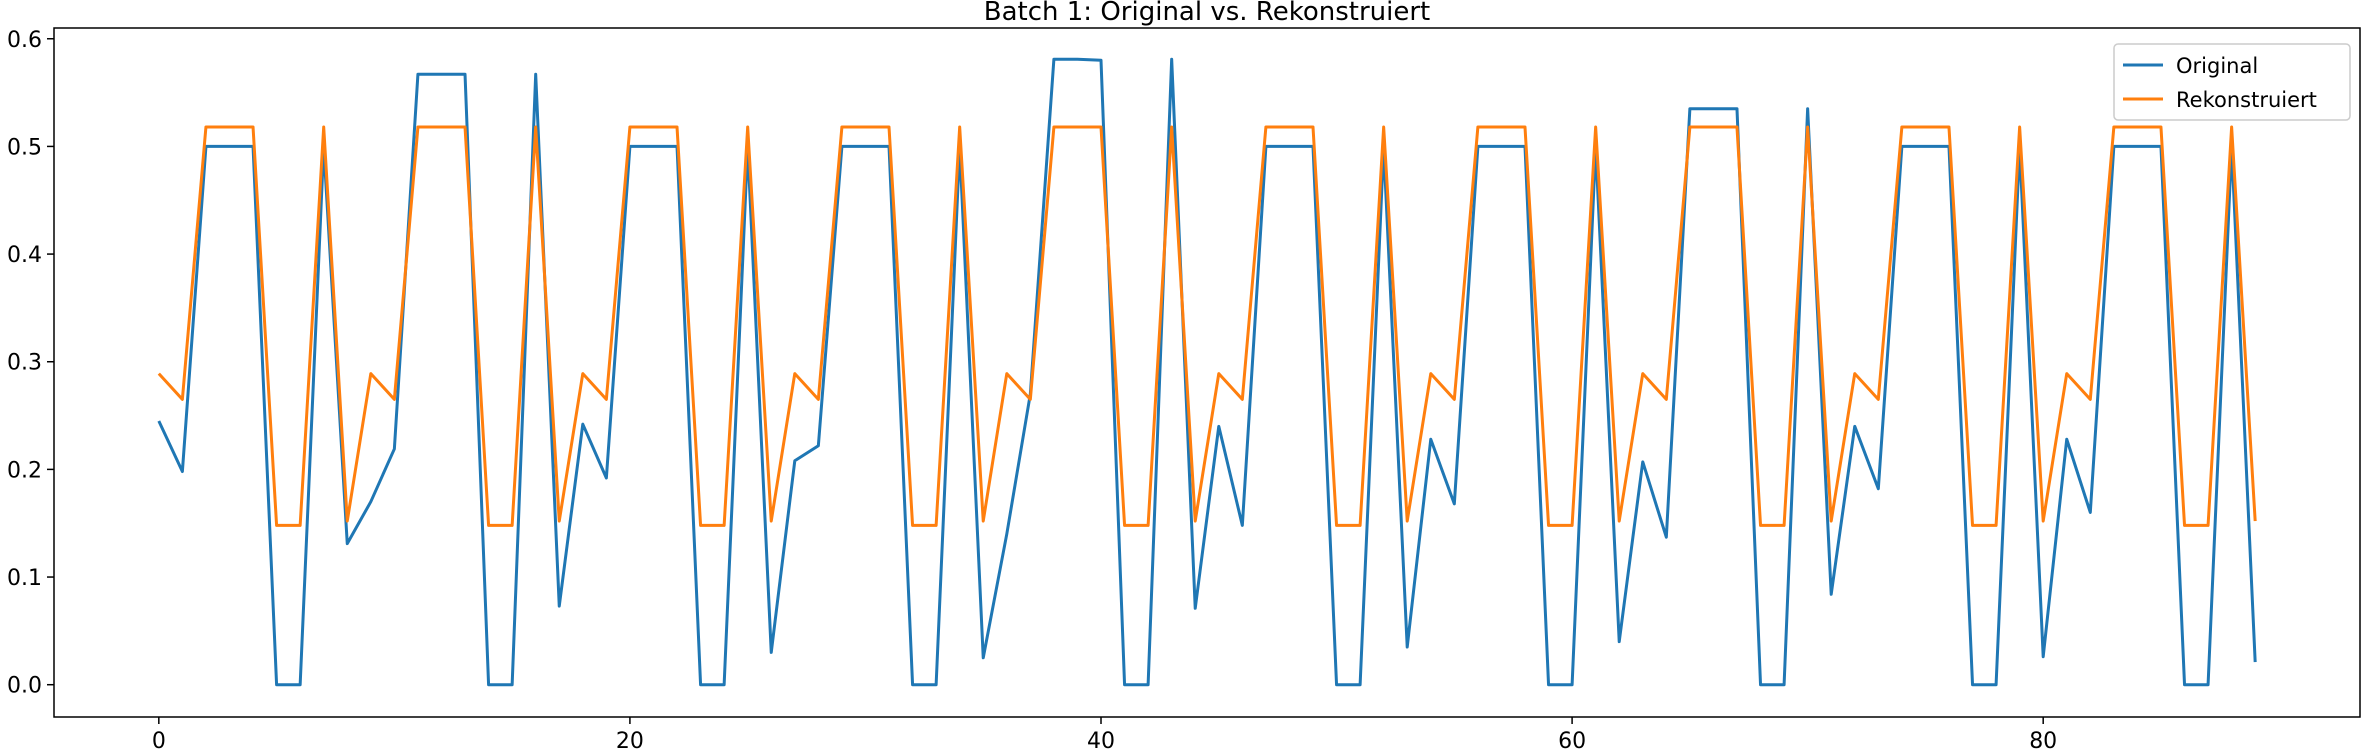 This screenshot has width=2362, height=749. What do you see at coordinates (1101, 739) in the screenshot?
I see `x-tick-label: 40` at bounding box center [1101, 739].